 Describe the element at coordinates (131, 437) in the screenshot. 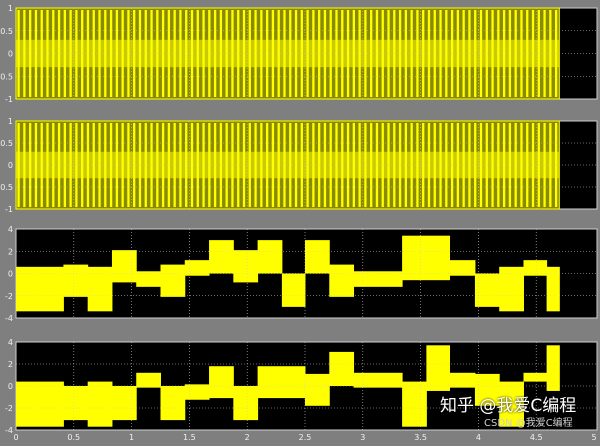

I see `x-tick-label: 1` at that location.